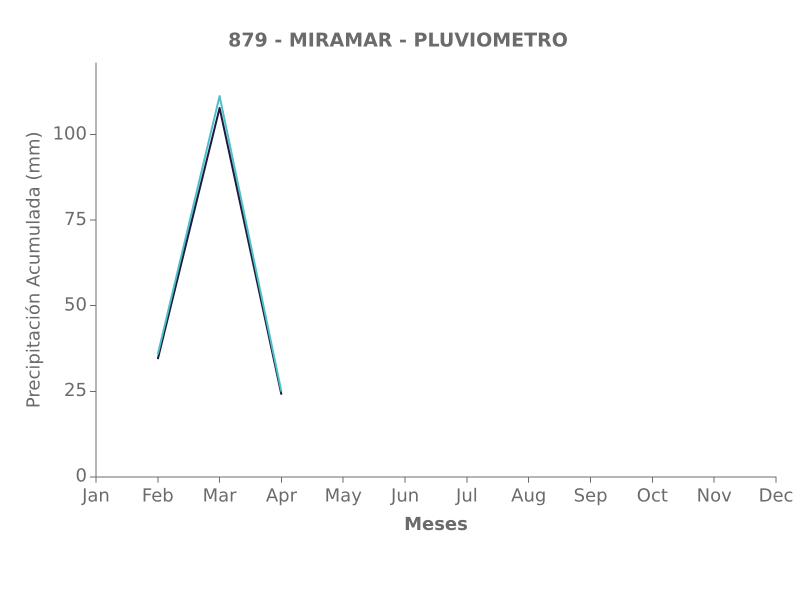  Describe the element at coordinates (282, 495) in the screenshot. I see `x-tick-label: Apr` at that location.